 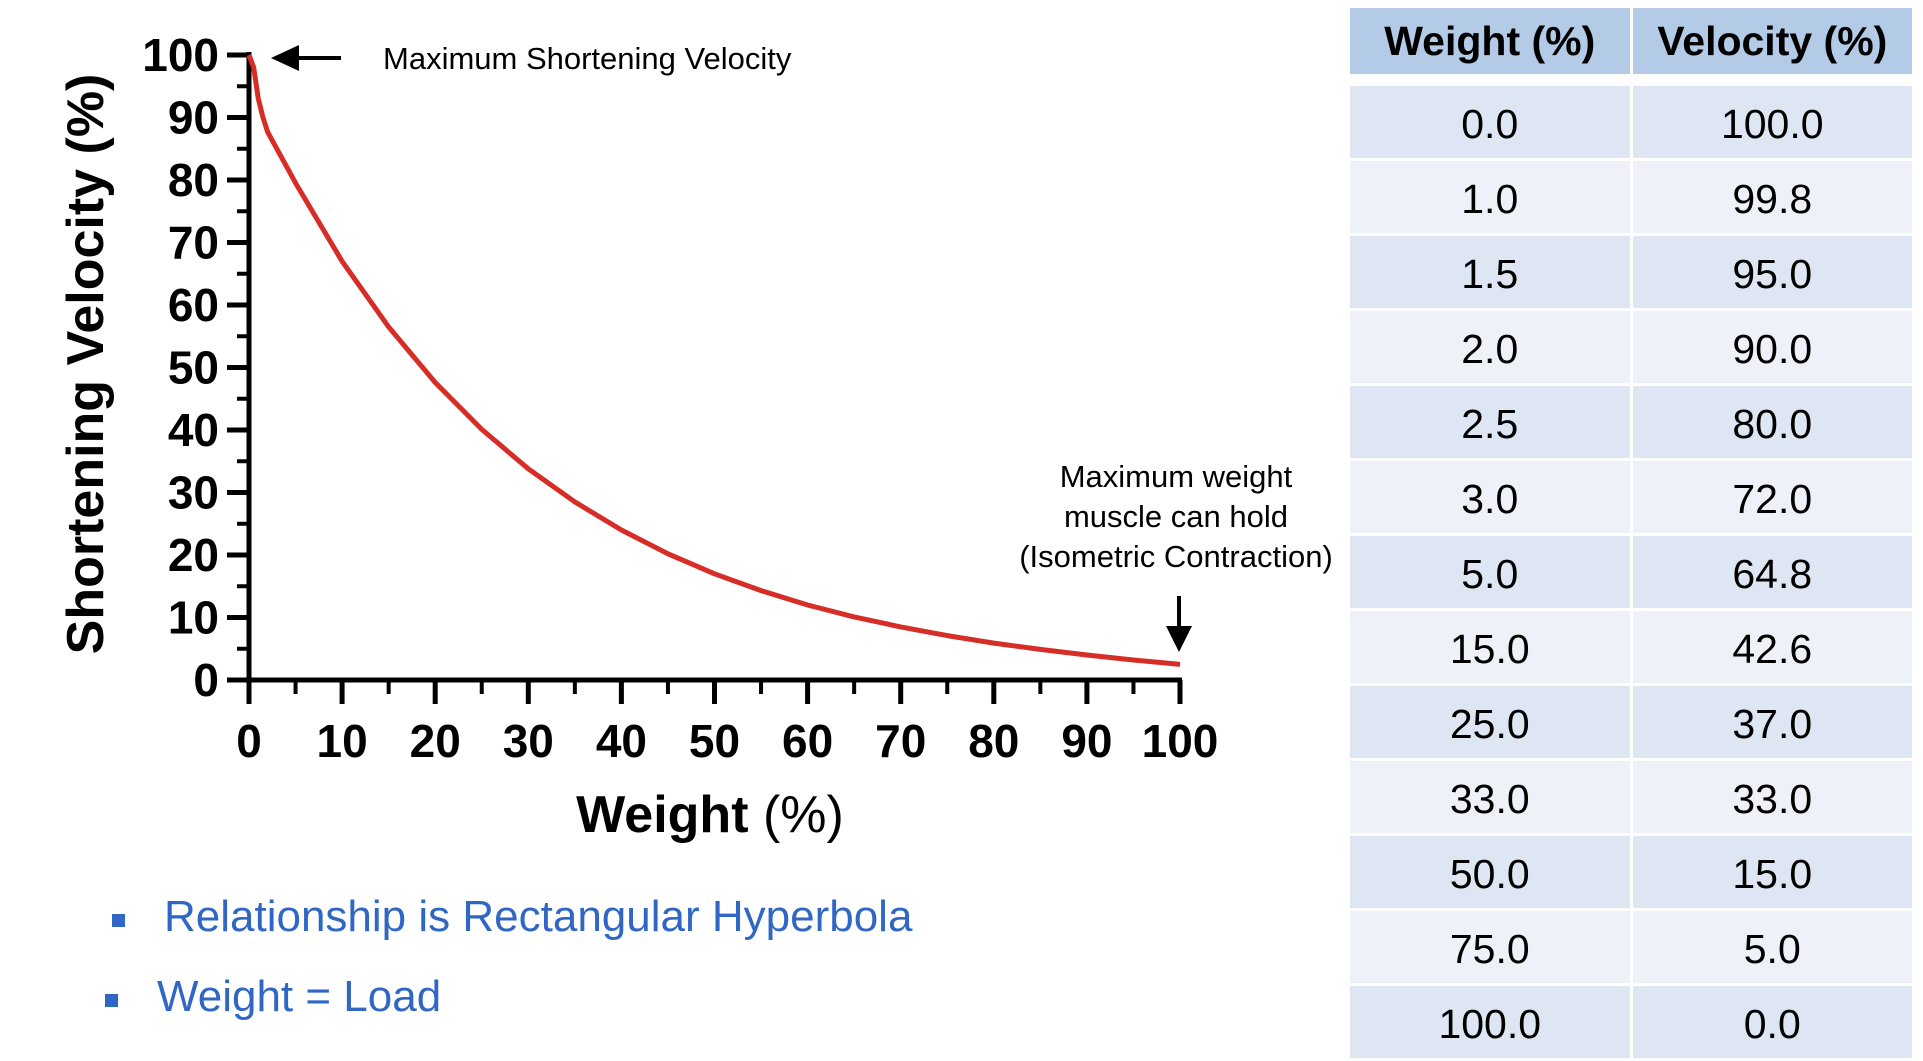 What do you see at coordinates (1772, 197) in the screenshot?
I see `velocity-cell: 99.8` at bounding box center [1772, 197].